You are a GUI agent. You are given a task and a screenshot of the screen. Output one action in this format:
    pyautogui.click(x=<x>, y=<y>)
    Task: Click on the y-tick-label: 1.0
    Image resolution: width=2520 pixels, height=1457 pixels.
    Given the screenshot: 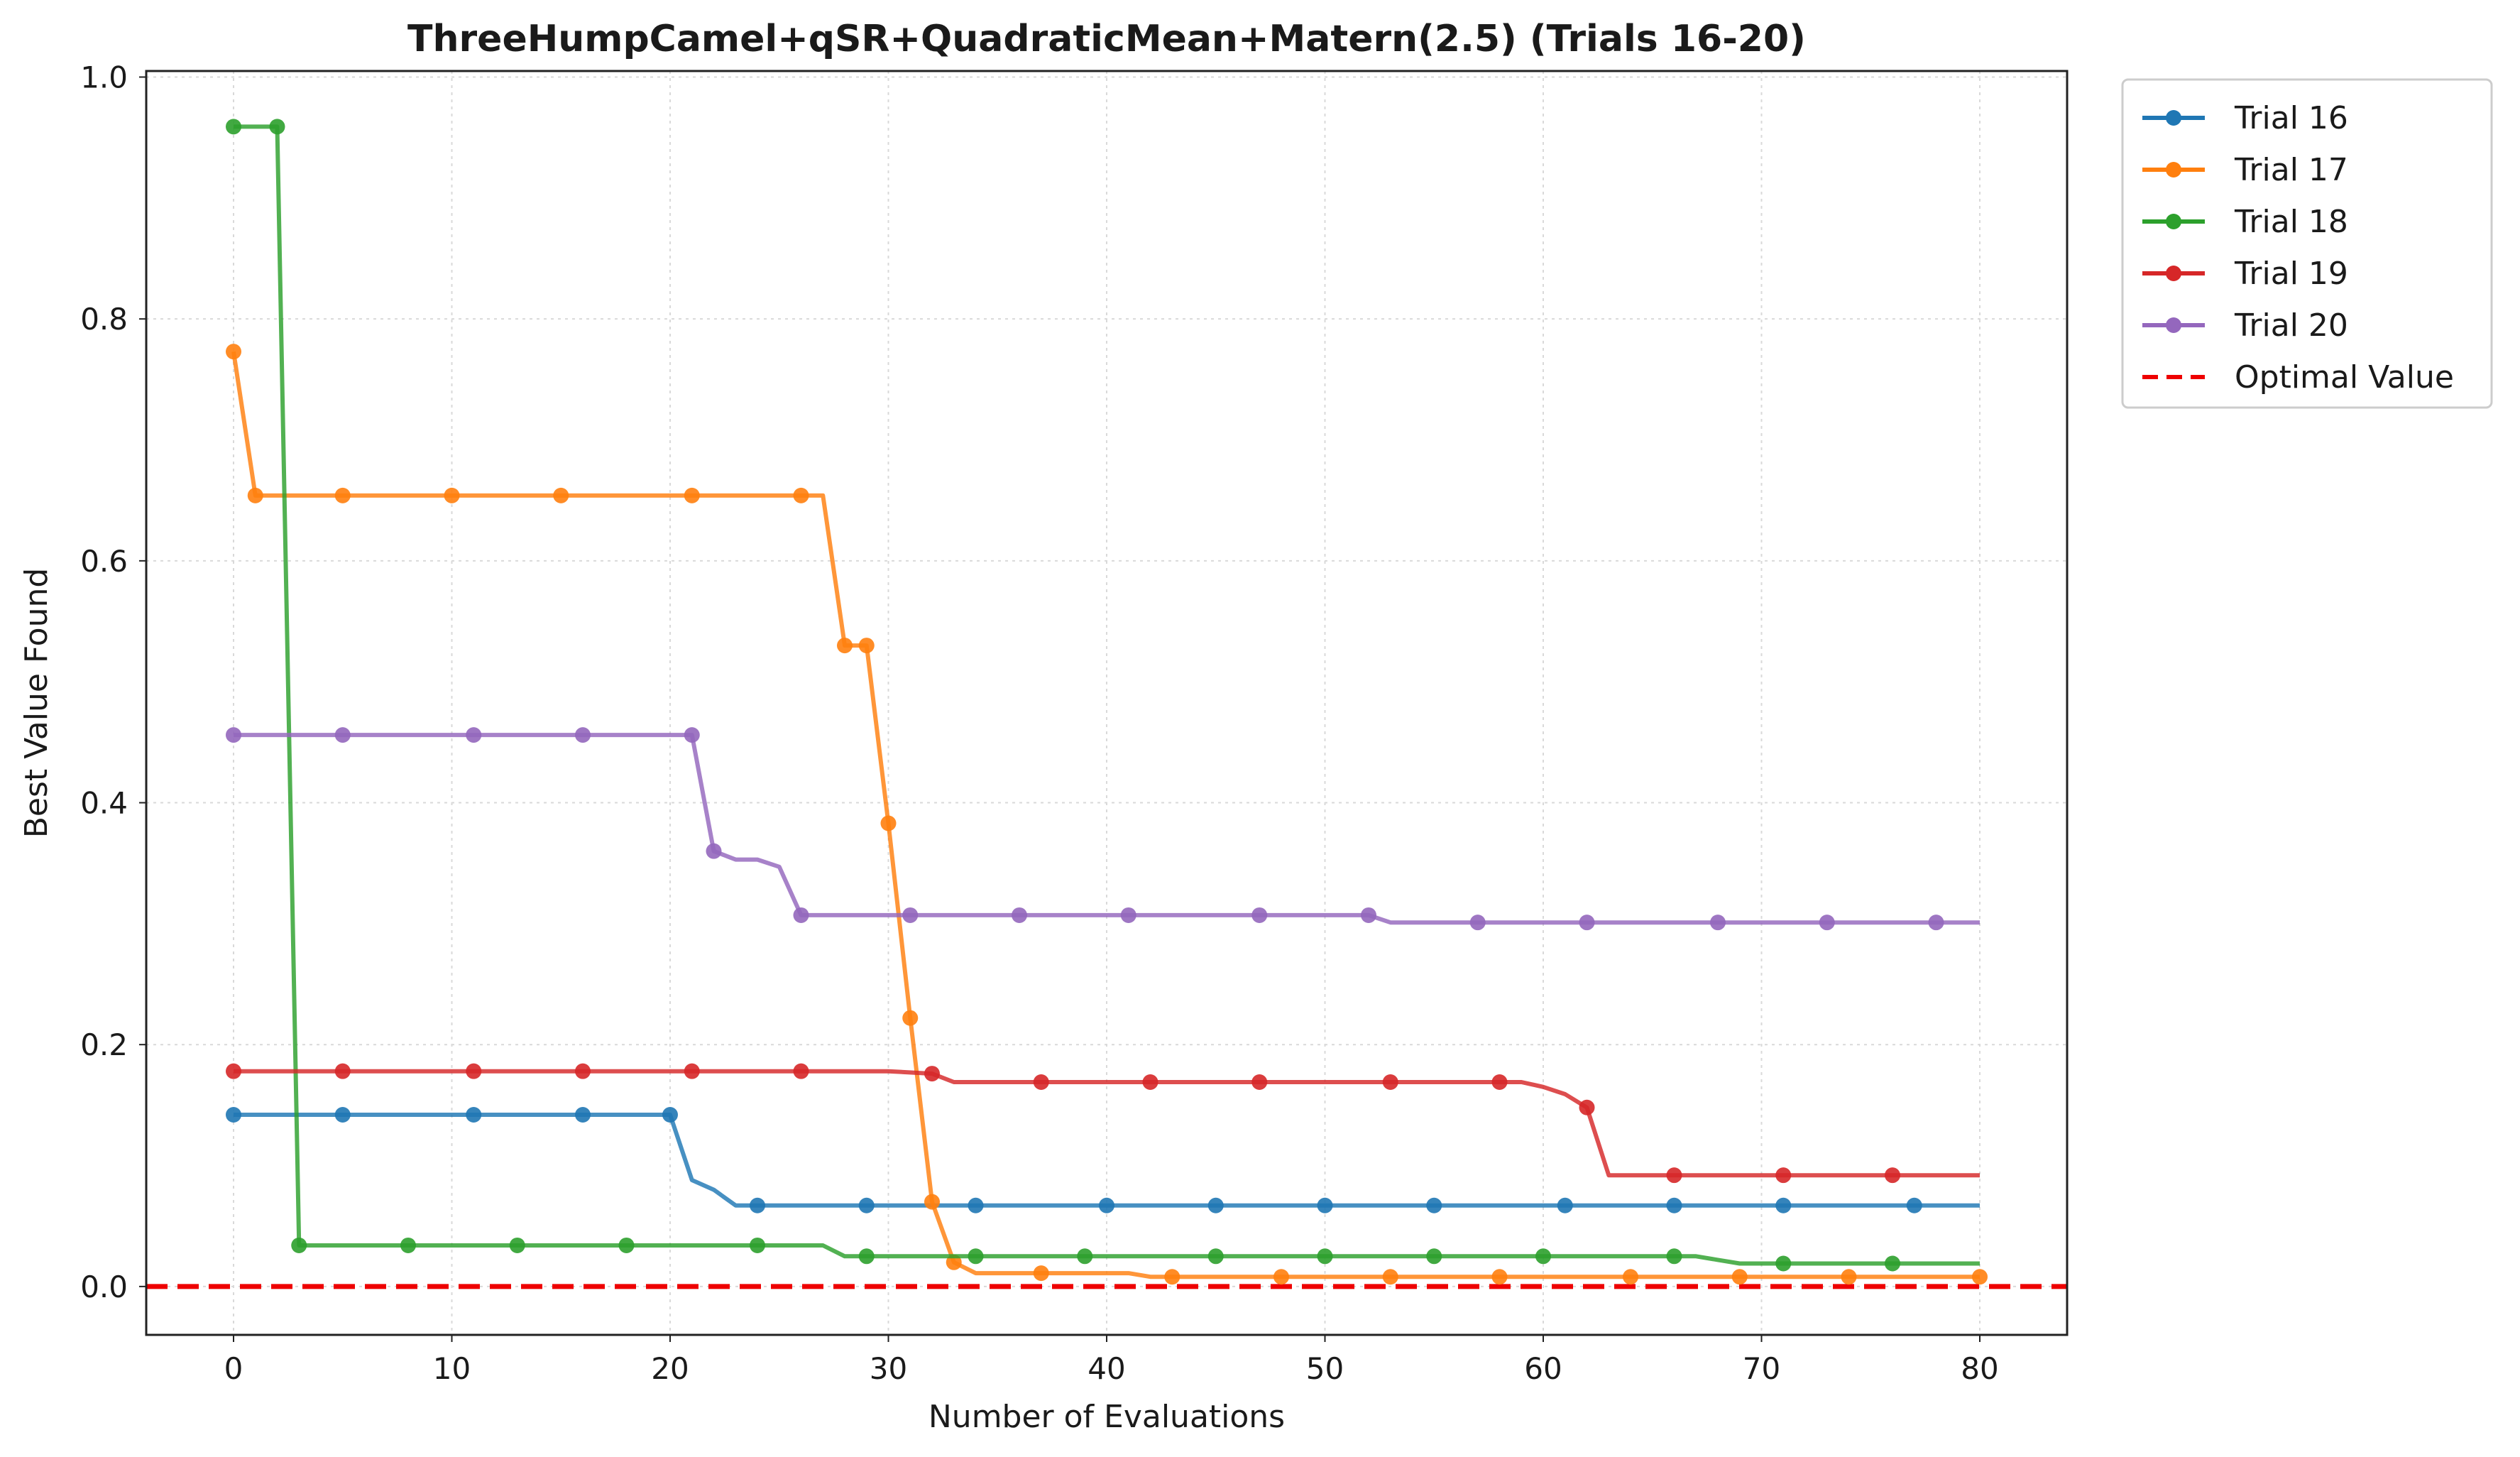 What is the action you would take?
    pyautogui.click(x=104, y=77)
    